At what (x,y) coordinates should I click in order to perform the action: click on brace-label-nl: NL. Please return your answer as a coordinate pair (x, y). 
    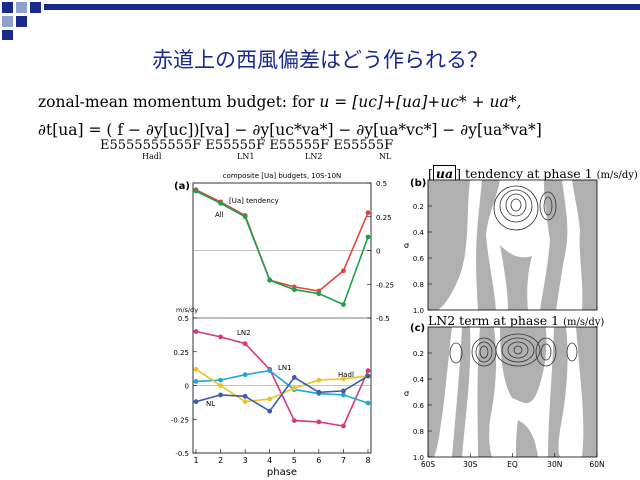
    Looking at the image, I should click on (385, 156).